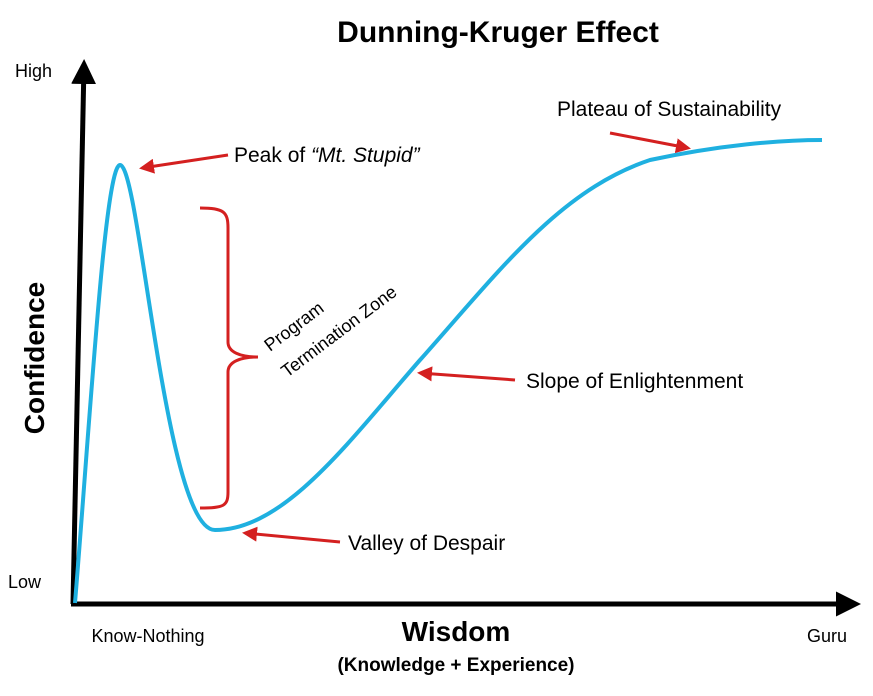  Describe the element at coordinates (426, 543) in the screenshot. I see `annotation: Valley of Despair` at that location.